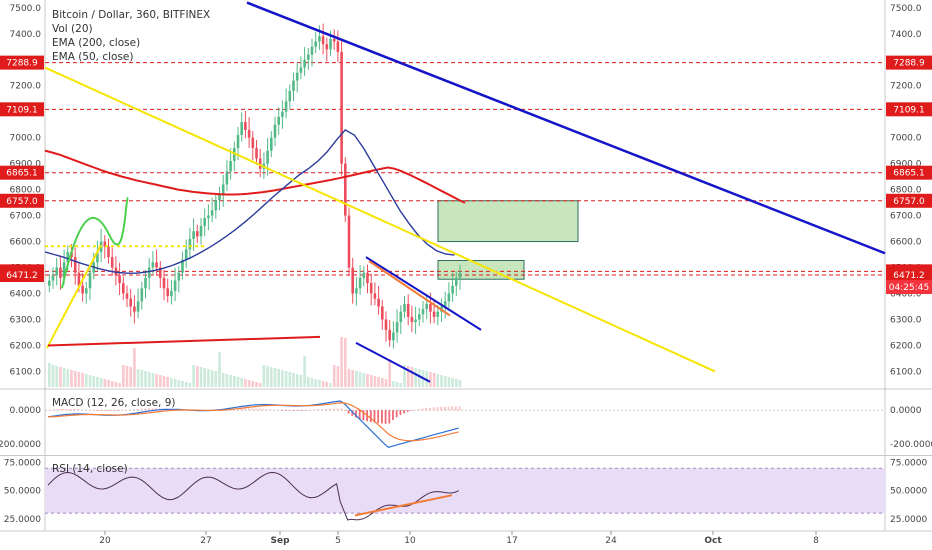 The height and width of the screenshot is (550, 932). What do you see at coordinates (409, 288) in the screenshot?
I see `trendline-orange` at bounding box center [409, 288].